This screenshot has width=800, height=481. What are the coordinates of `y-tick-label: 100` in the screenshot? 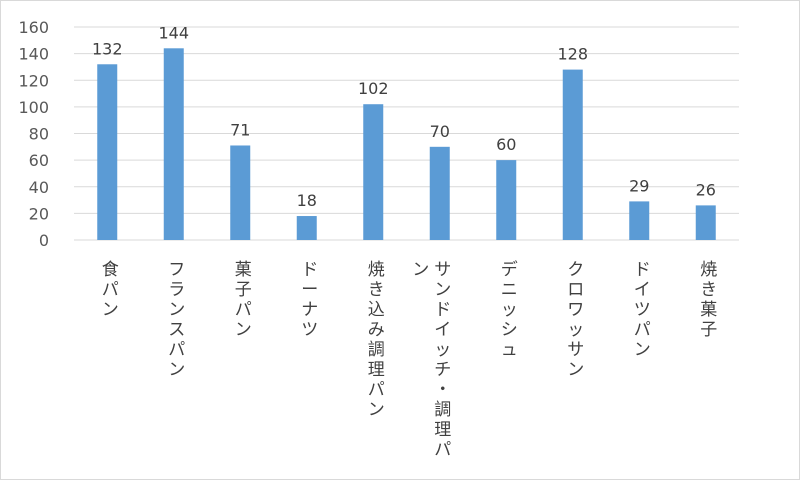 It's located at (33, 107).